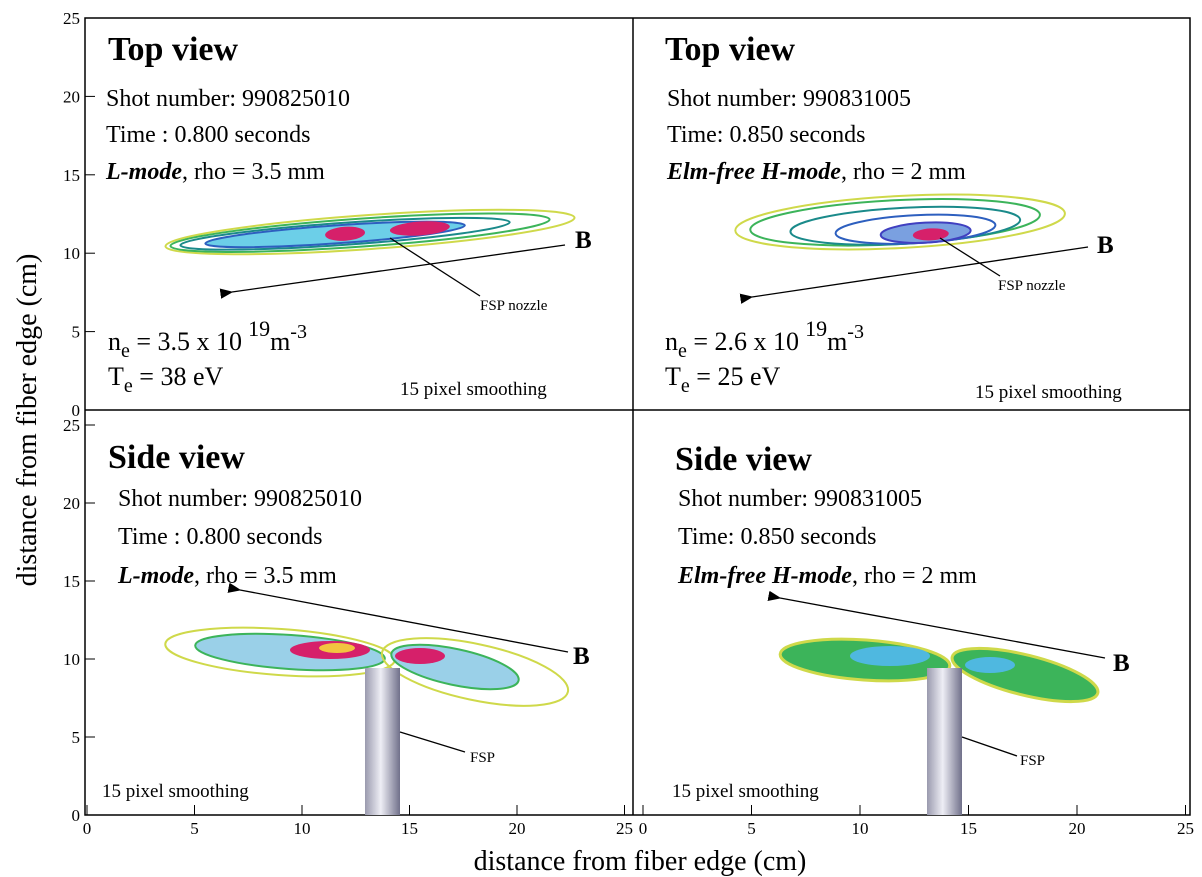 This screenshot has width=1202, height=877. I want to click on temperature: Te = 38 eV, so click(165, 379).